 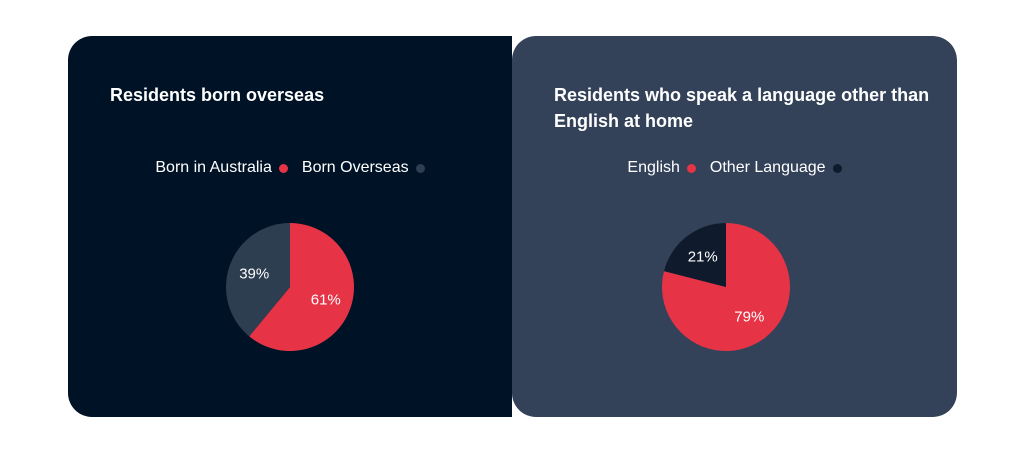 I want to click on pie-slice-other-language, so click(x=695, y=255).